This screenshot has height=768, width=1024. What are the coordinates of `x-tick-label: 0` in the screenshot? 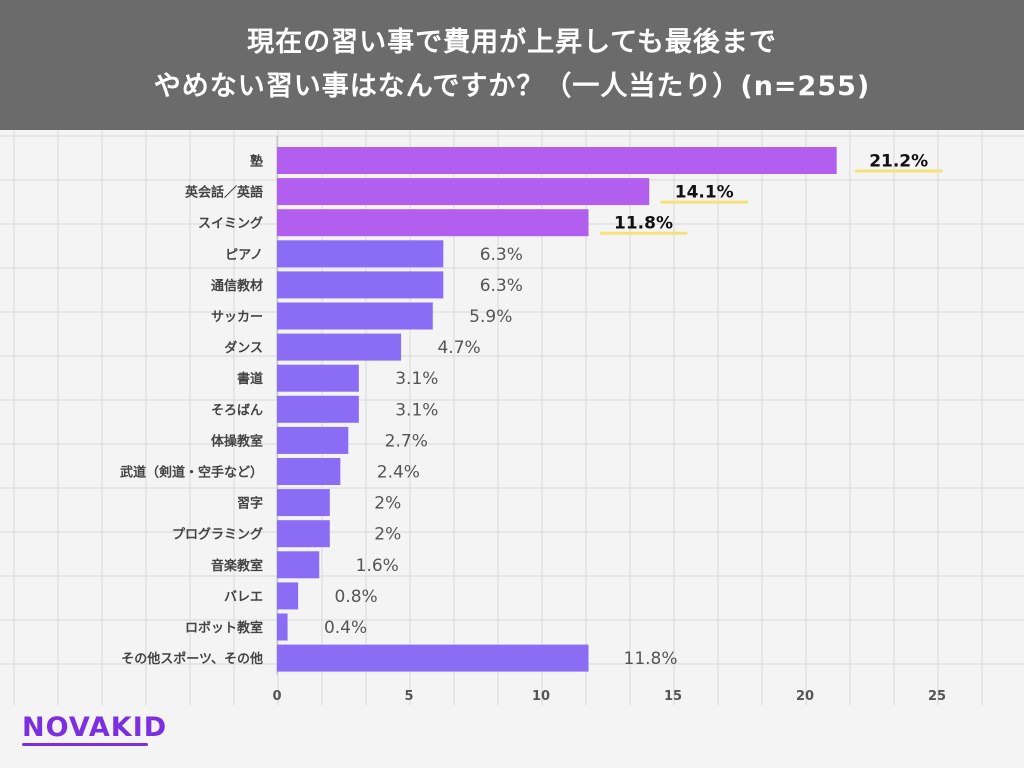 It's located at (276, 696).